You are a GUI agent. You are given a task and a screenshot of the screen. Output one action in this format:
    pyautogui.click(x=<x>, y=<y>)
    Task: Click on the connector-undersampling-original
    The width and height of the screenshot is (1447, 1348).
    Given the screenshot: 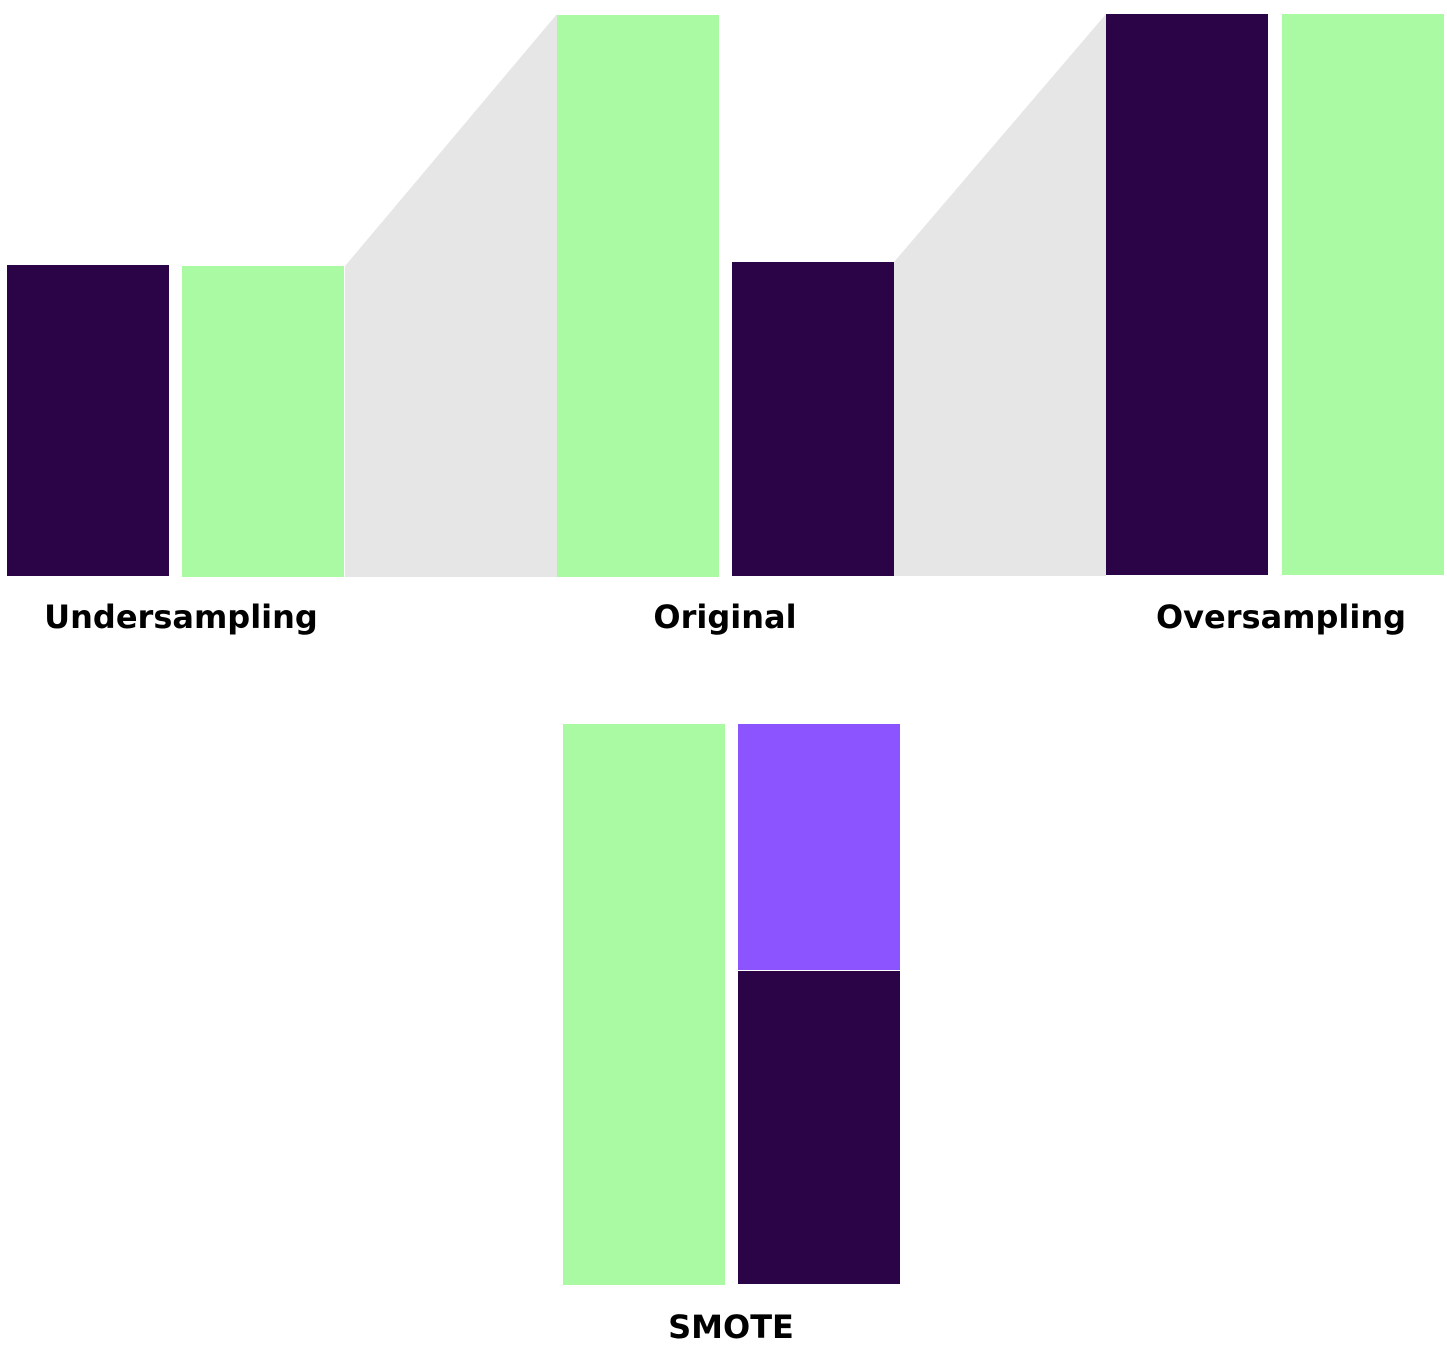 What is the action you would take?
    pyautogui.click(x=451, y=295)
    